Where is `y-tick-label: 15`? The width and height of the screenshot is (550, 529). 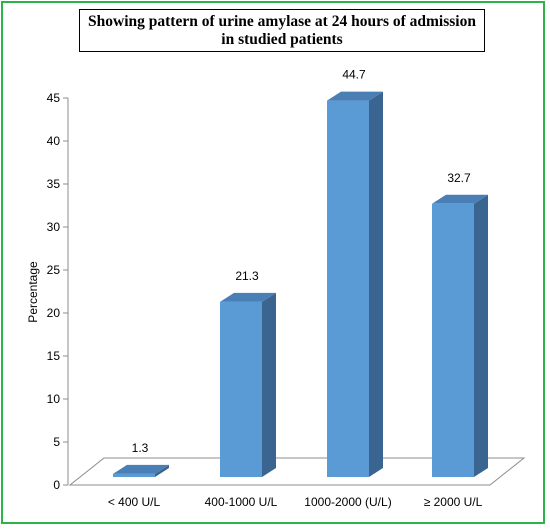 y-tick-label: 15 is located at coordinates (54, 356).